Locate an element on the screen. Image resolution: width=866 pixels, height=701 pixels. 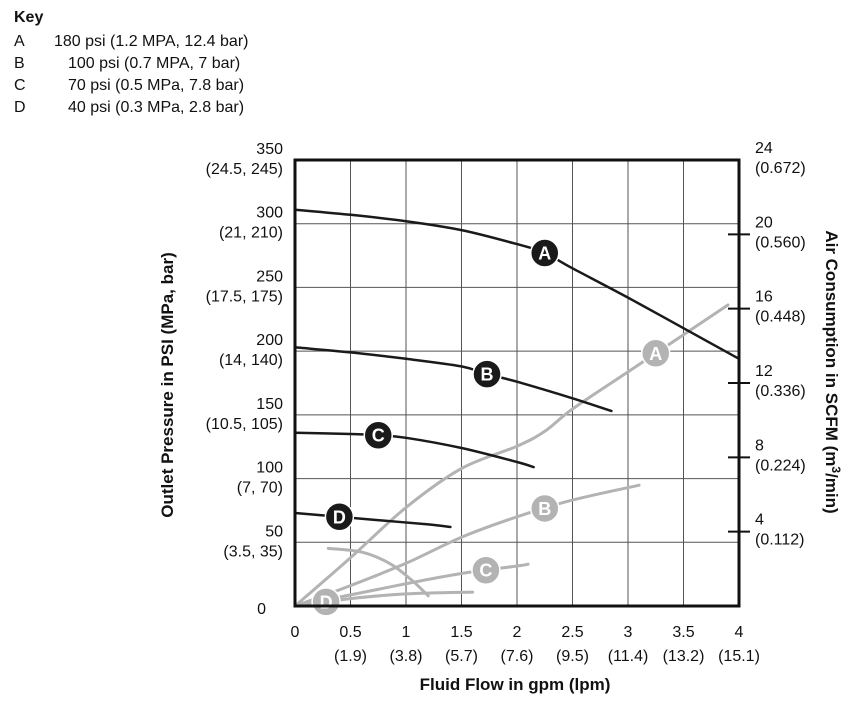
y2-tick-label: 12 is located at coordinates (764, 371).